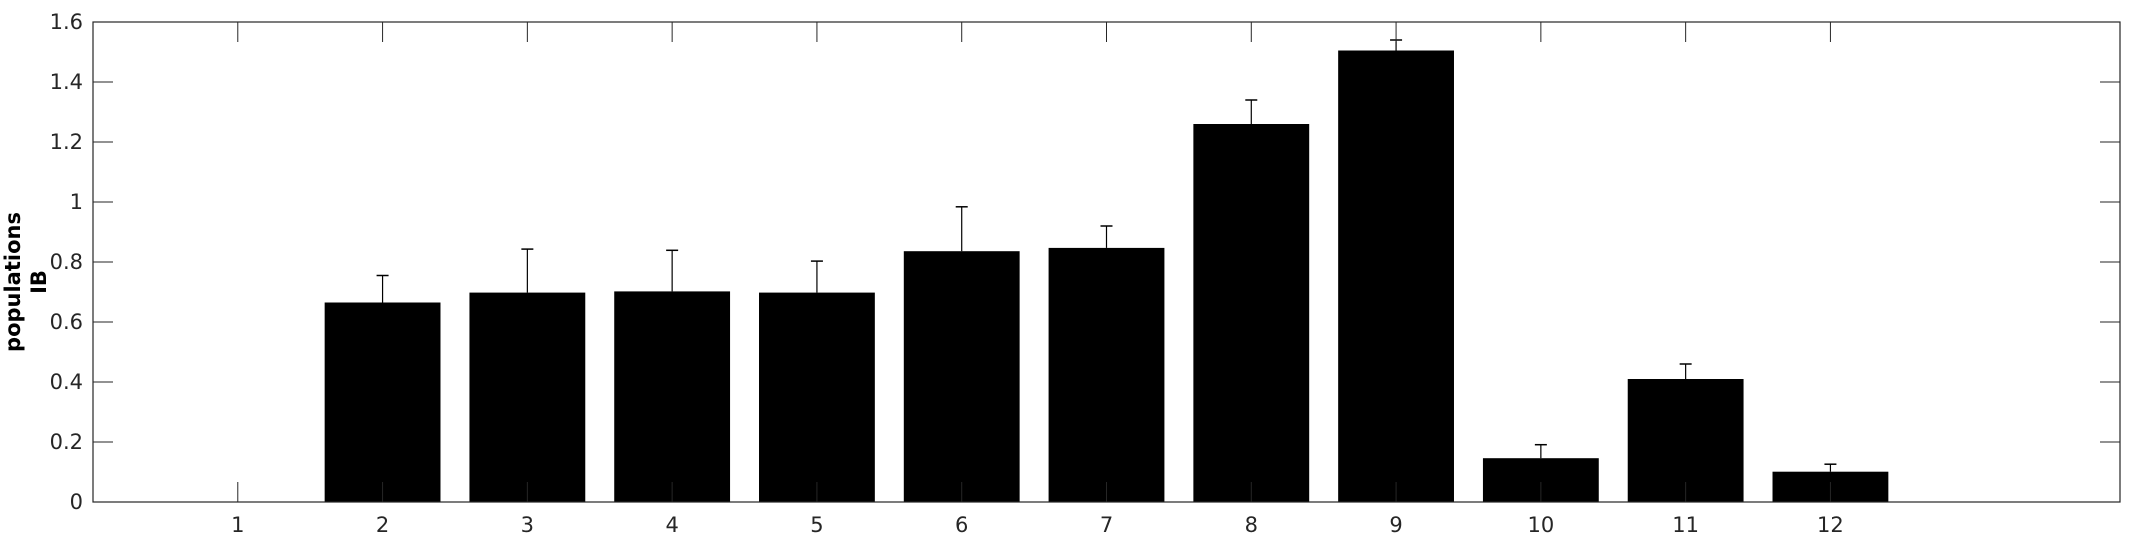 The image size is (2133, 533). I want to click on x-tick-label: 4, so click(671, 523).